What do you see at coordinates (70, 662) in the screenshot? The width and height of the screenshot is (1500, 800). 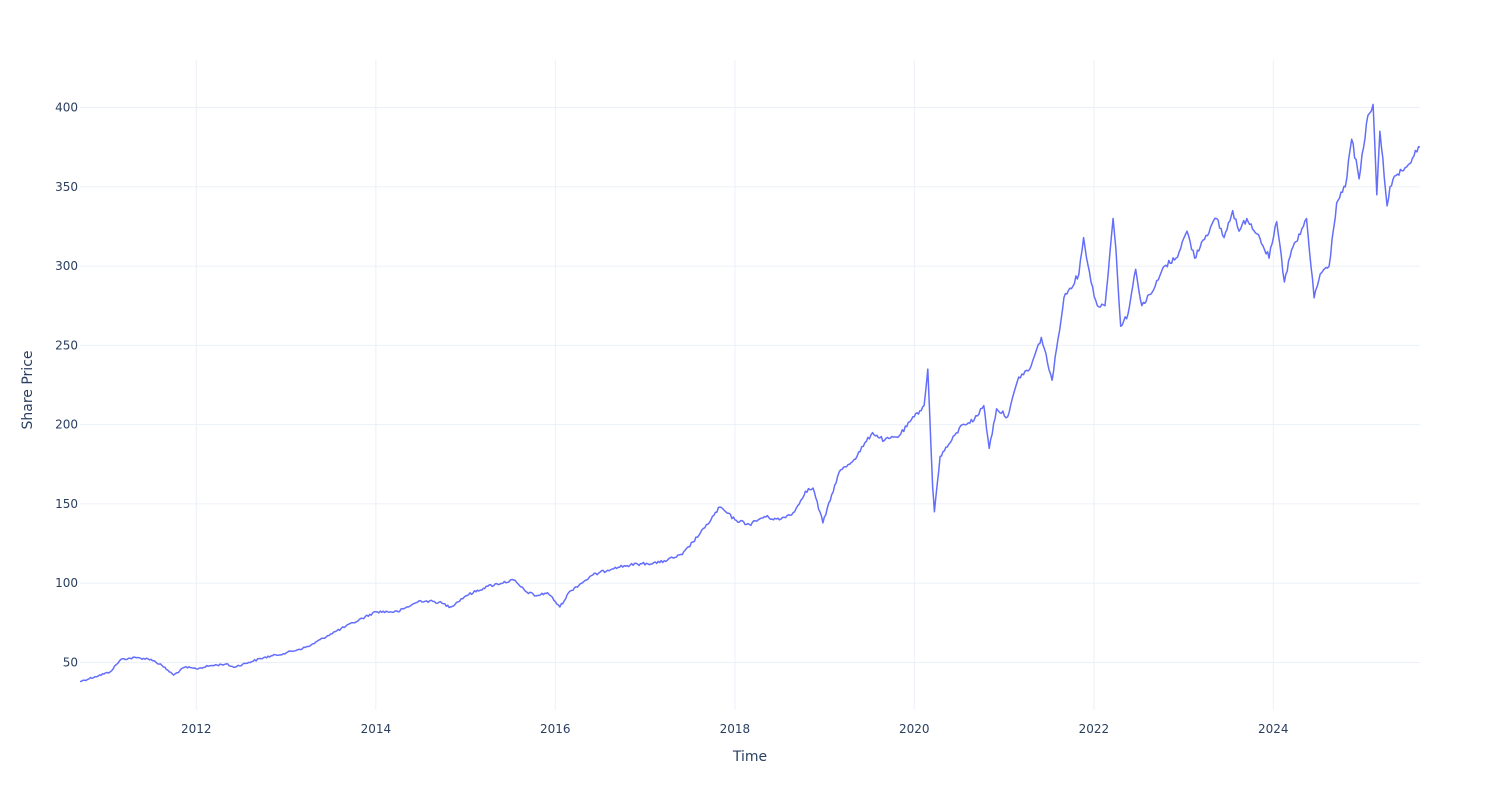 I see `y-tick-label: 50` at bounding box center [70, 662].